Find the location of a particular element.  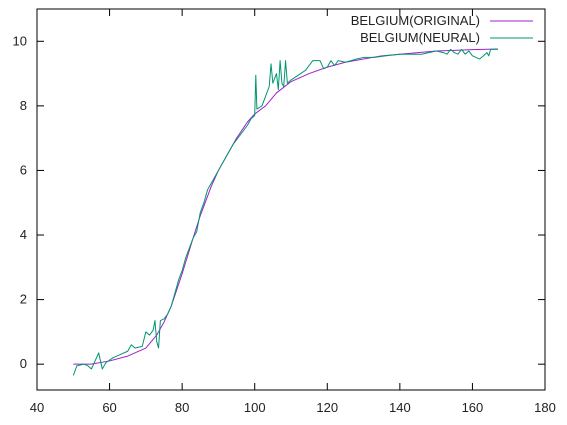

y-tick-label: 0 is located at coordinates (23, 363).